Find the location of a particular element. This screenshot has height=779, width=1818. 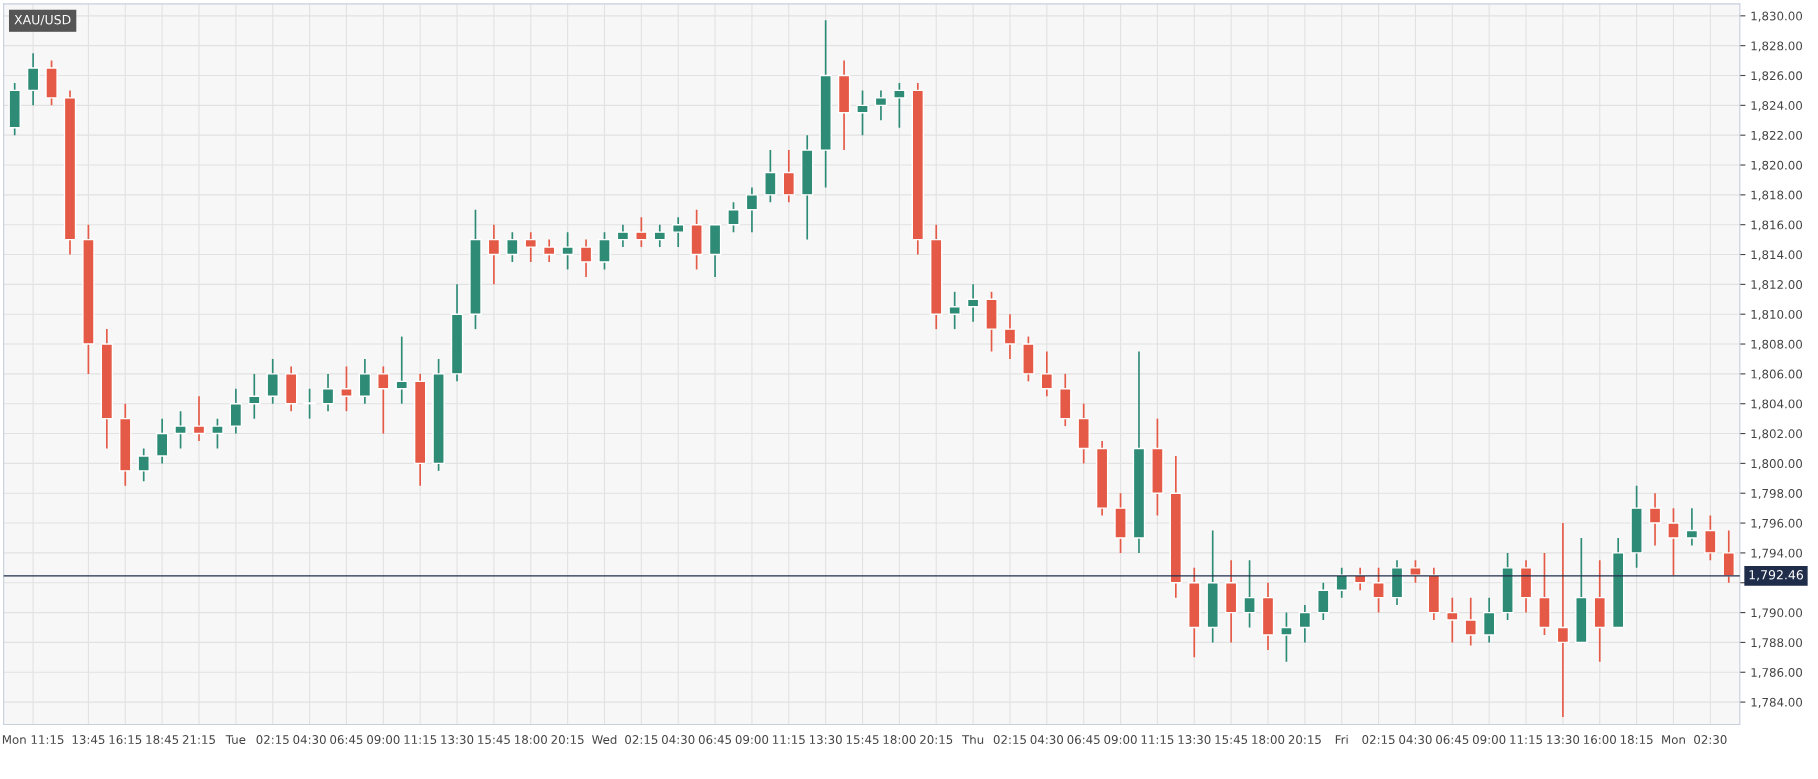

y-tick-label: 1,796.00 is located at coordinates (1777, 523).